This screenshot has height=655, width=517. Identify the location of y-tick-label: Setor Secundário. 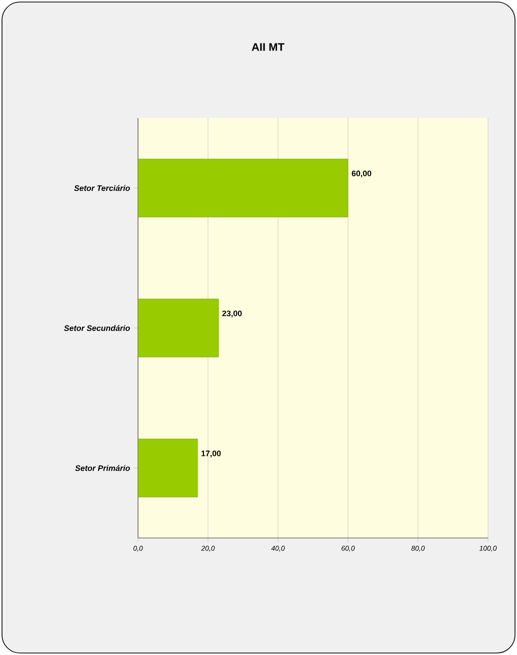
(97, 328).